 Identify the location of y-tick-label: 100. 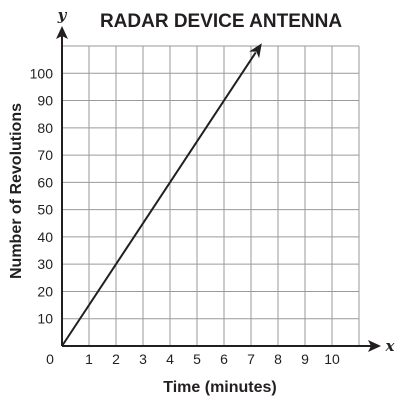
(42, 73).